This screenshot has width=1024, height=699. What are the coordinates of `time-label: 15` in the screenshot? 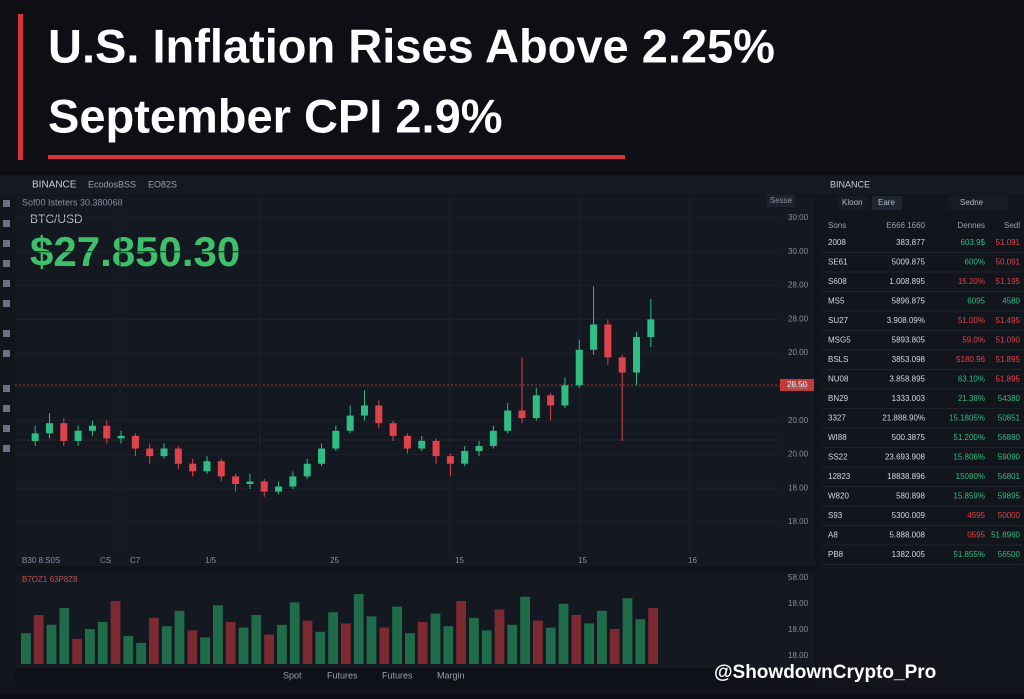 It's located at (459, 560).